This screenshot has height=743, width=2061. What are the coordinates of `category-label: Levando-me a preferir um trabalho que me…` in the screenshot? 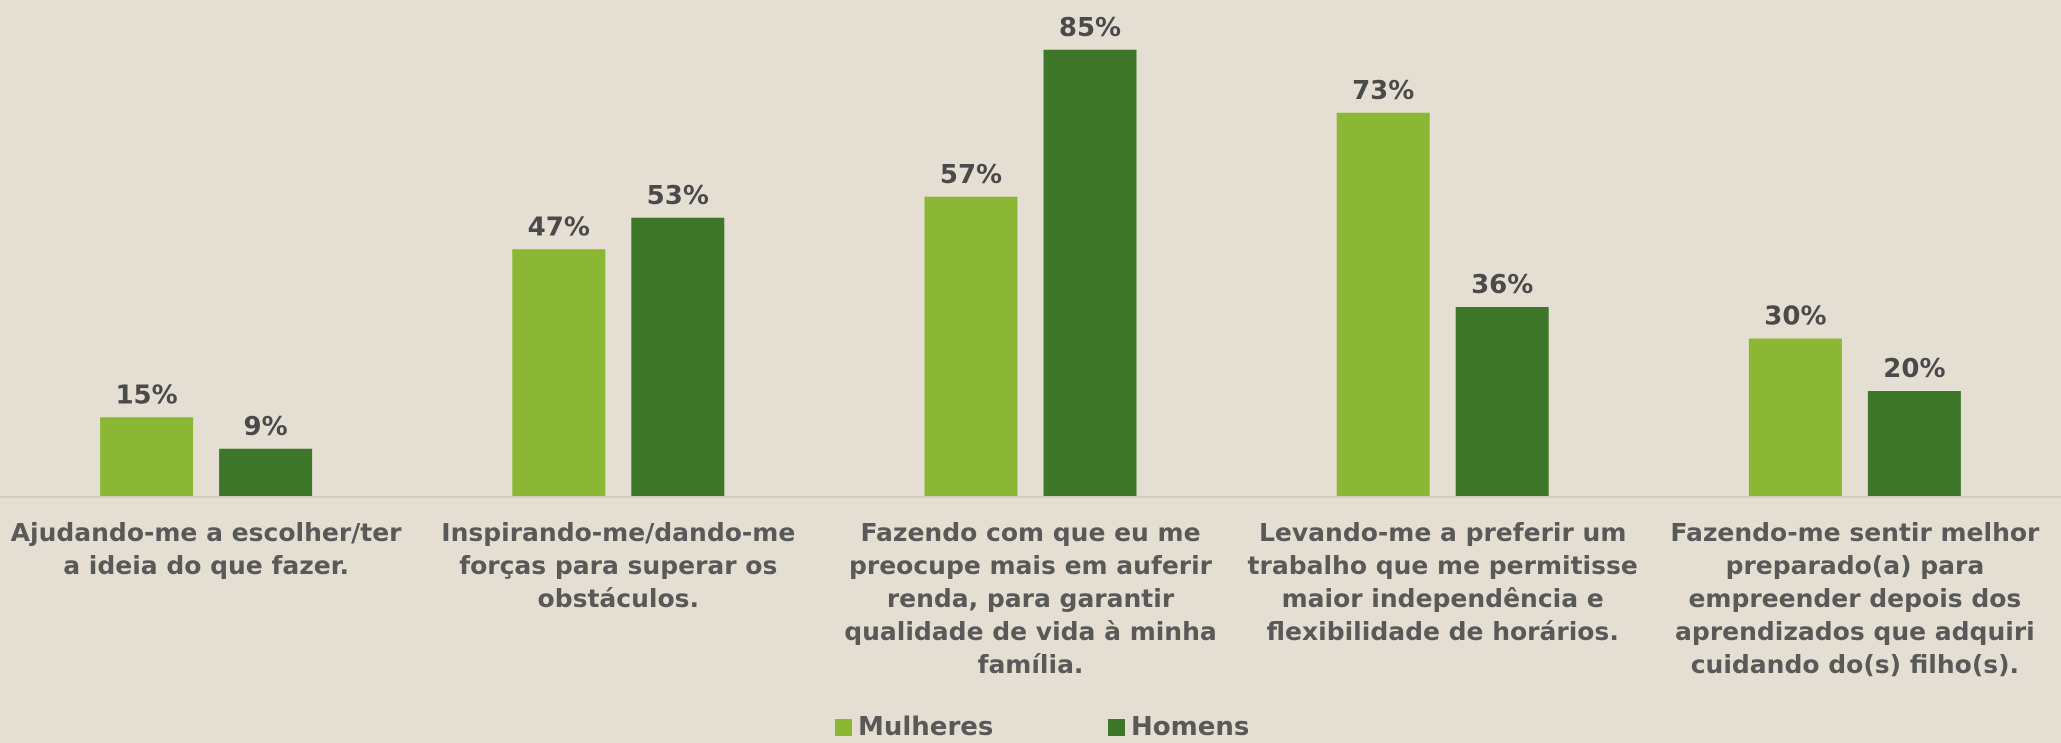 It's located at (1442, 582).